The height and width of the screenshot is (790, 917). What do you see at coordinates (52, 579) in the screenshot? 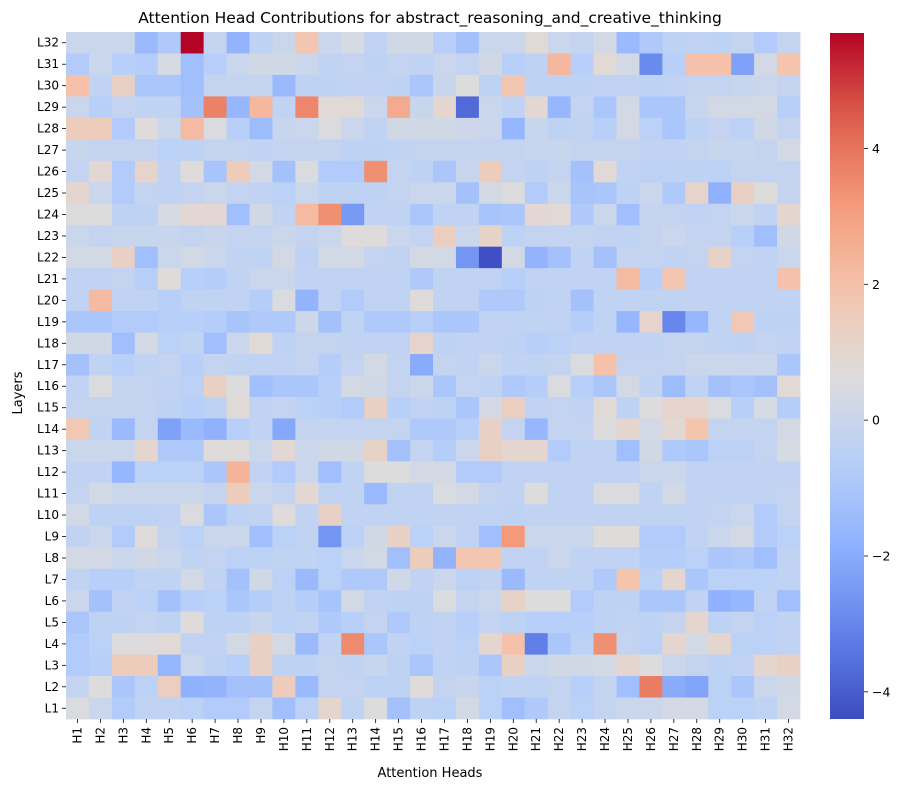
I see `y-tick-label: L7` at bounding box center [52, 579].